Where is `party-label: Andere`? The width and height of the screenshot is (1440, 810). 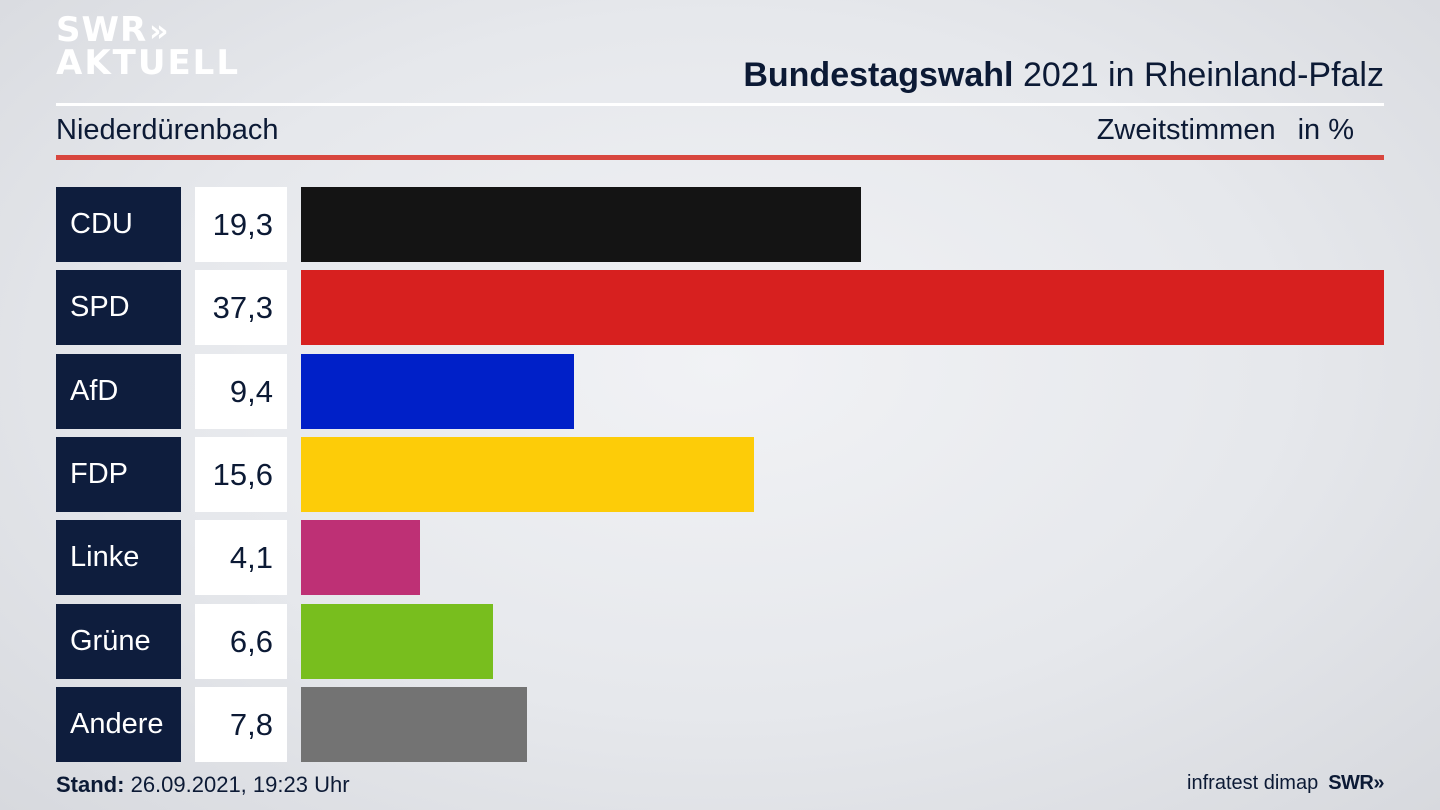
party-label: Andere is located at coordinates (118, 724).